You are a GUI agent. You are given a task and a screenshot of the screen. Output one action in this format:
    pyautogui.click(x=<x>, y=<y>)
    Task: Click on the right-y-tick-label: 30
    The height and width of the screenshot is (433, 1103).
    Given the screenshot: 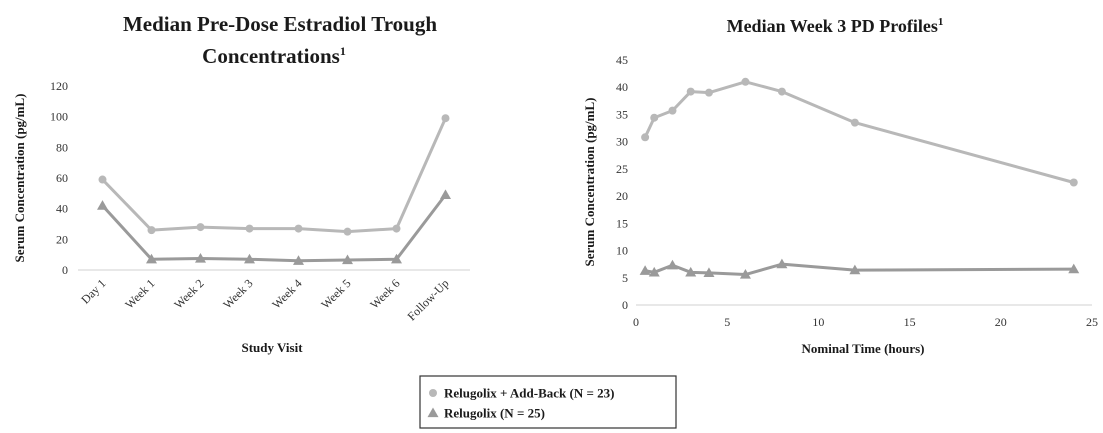 What is the action you would take?
    pyautogui.click(x=622, y=142)
    